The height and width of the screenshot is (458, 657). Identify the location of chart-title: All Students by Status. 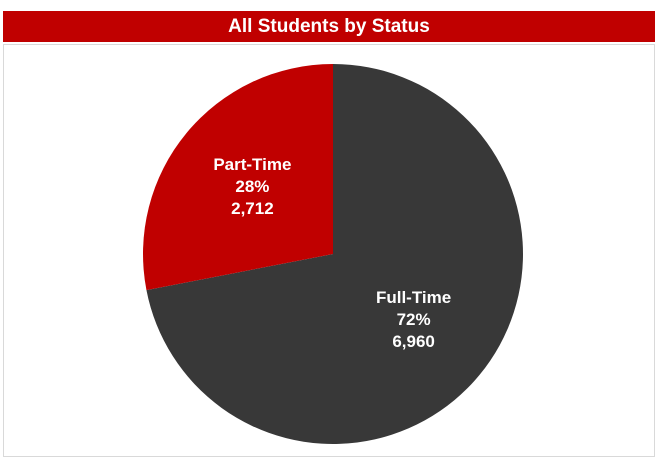
(329, 26).